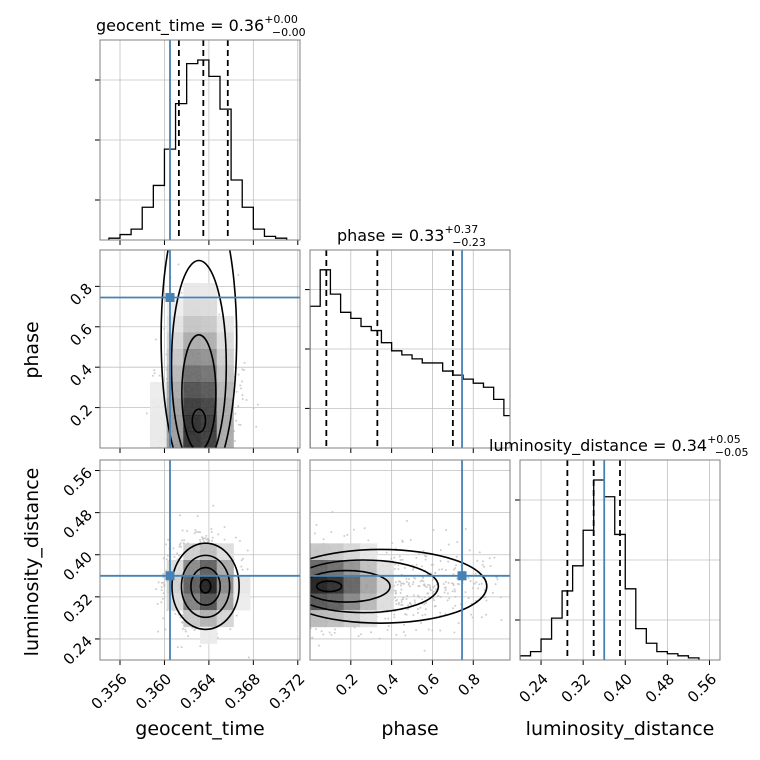 This screenshot has width=760, height=760. I want to click on histogram-step, so click(198, 149).